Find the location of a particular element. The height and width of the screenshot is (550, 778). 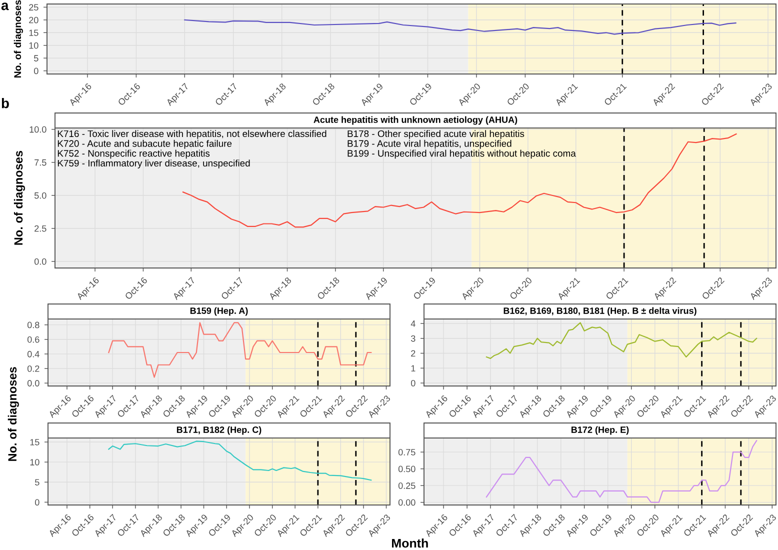

x-axis-title: Month is located at coordinates (410, 543).